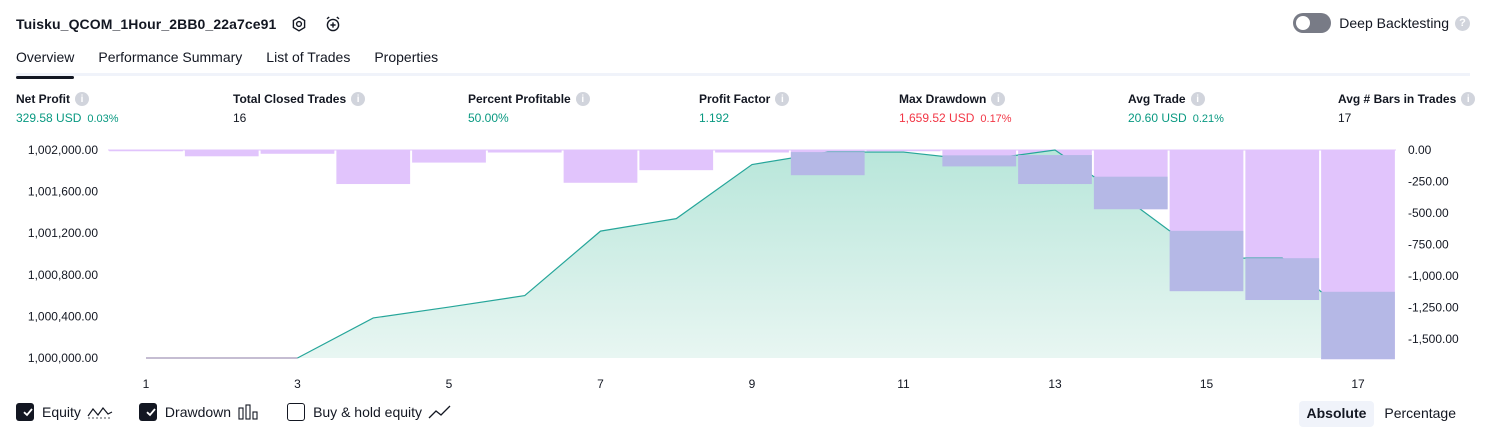 The height and width of the screenshot is (438, 1486). Describe the element at coordinates (1055, 384) in the screenshot. I see `x-tick-label: 13` at that location.